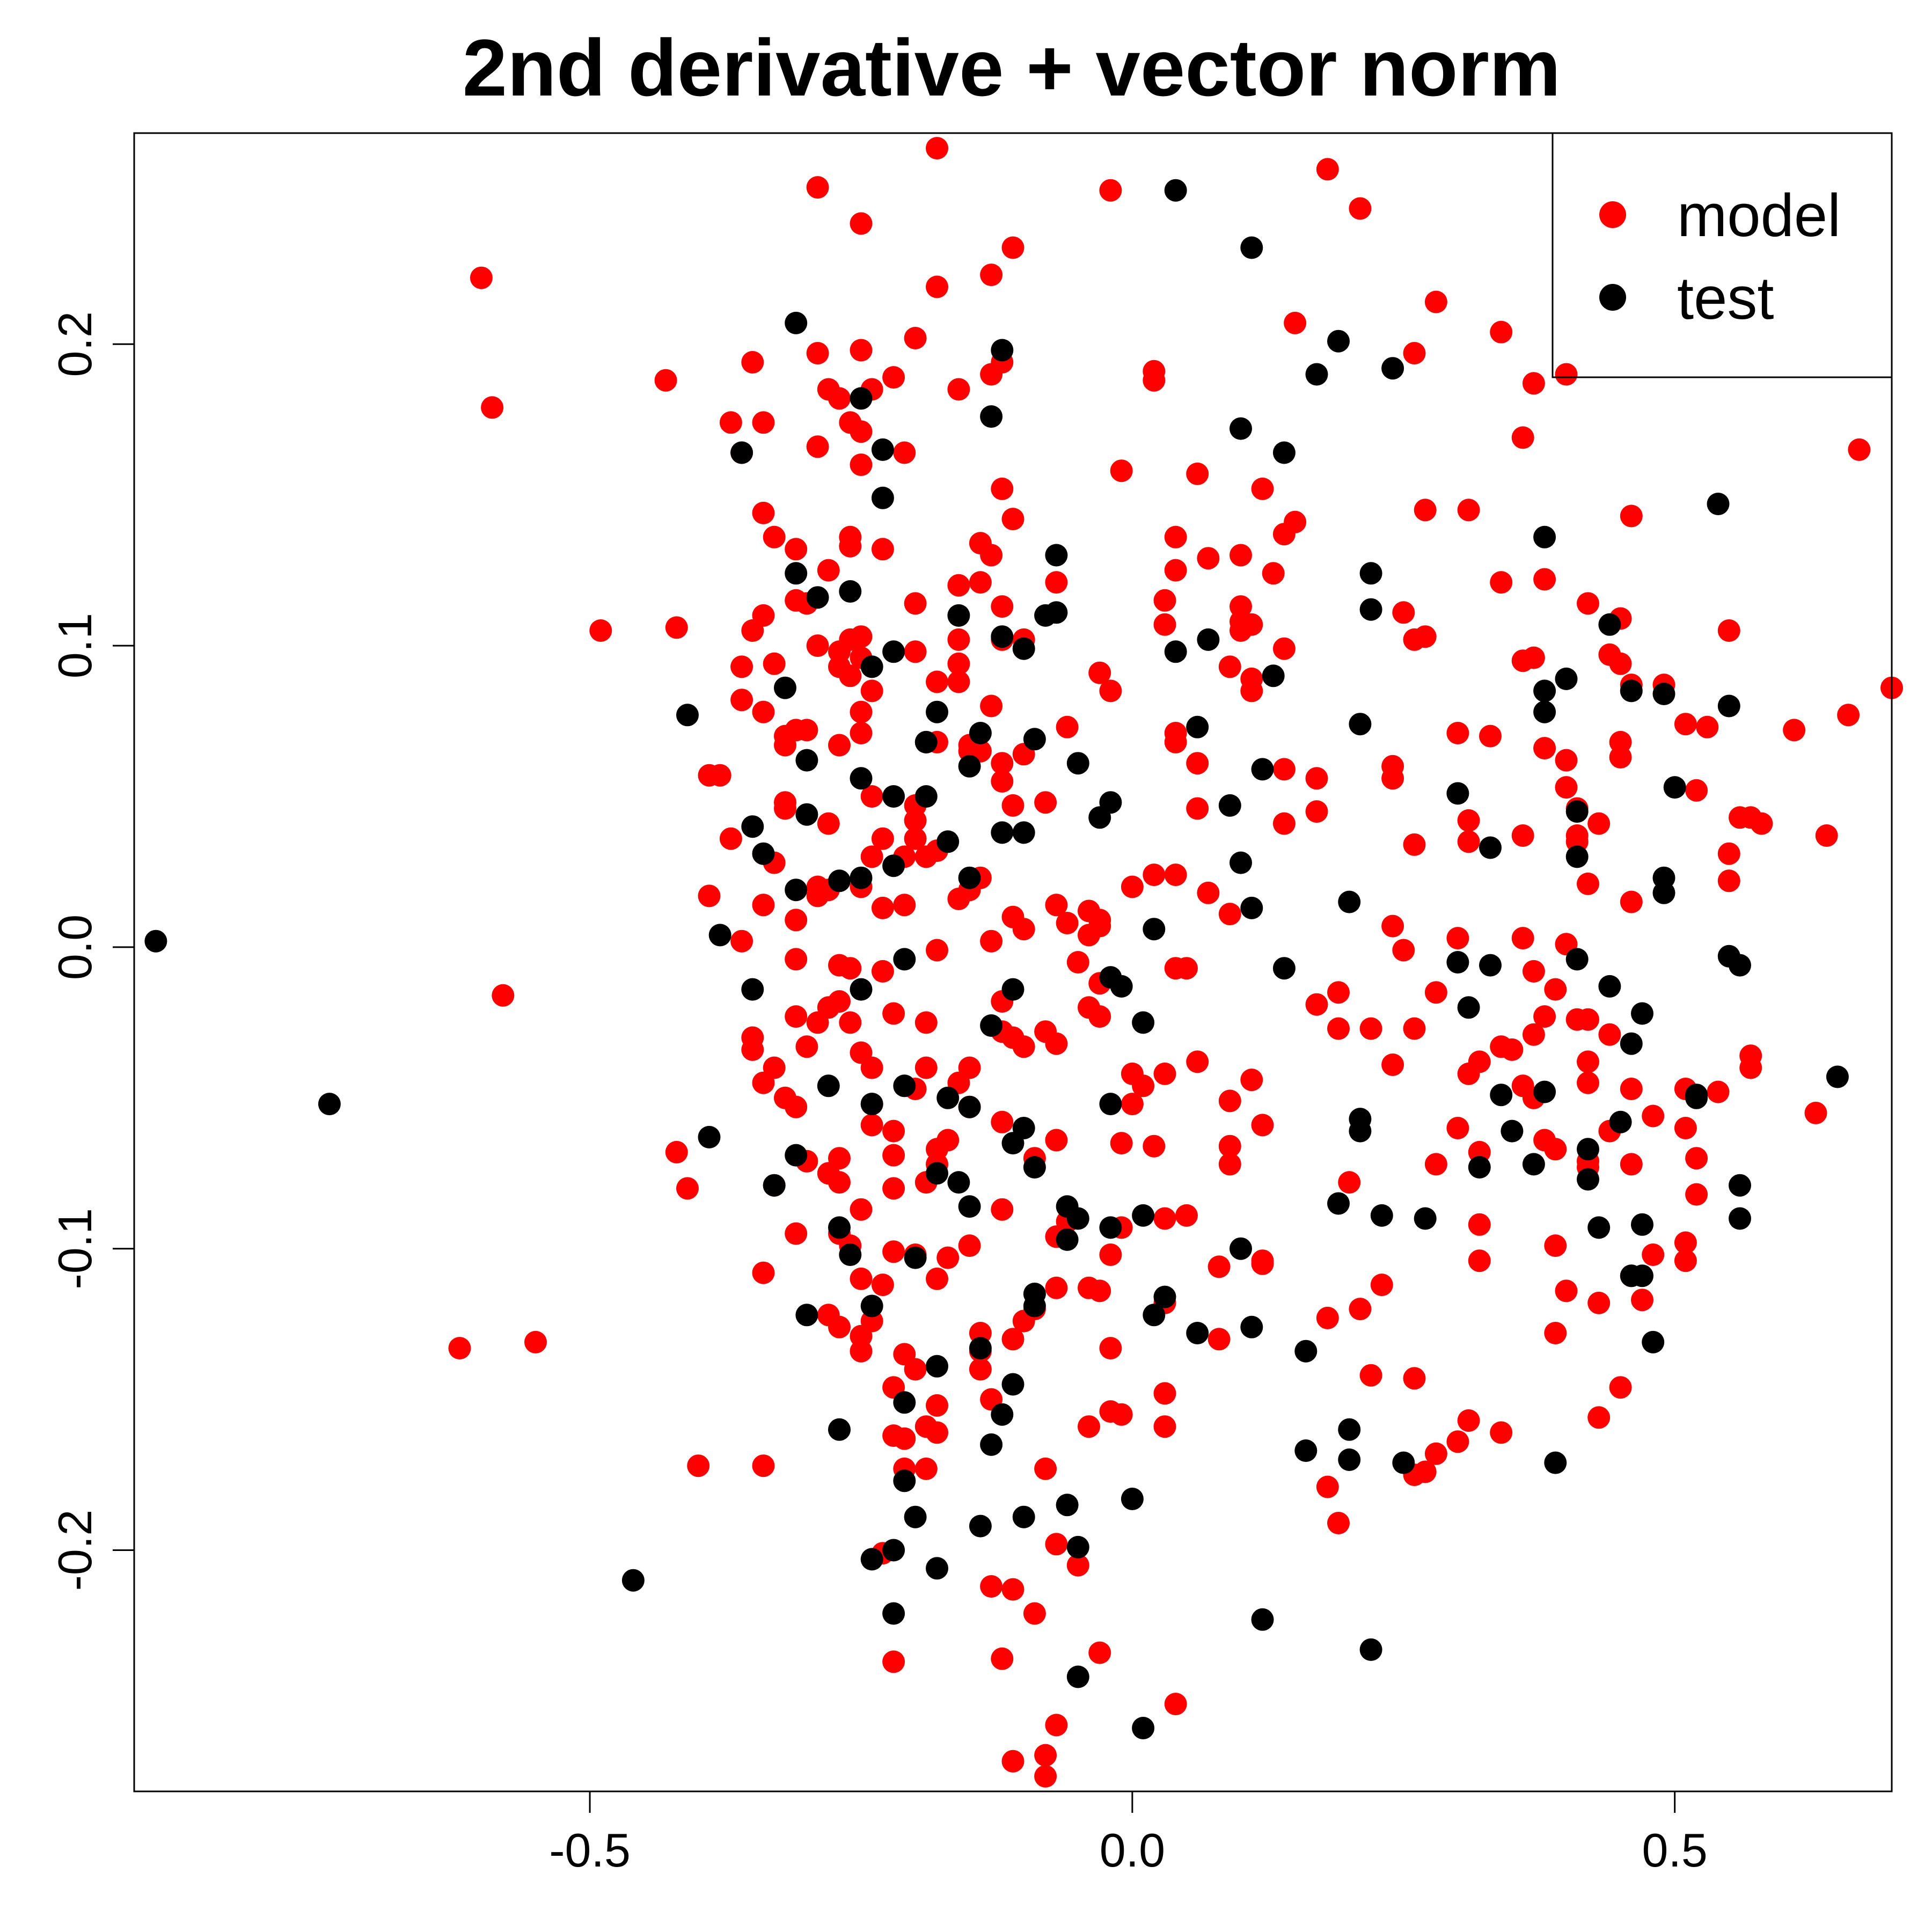  Describe the element at coordinates (1675, 1850) in the screenshot. I see `x-tick-label-2: 0.5` at that location.